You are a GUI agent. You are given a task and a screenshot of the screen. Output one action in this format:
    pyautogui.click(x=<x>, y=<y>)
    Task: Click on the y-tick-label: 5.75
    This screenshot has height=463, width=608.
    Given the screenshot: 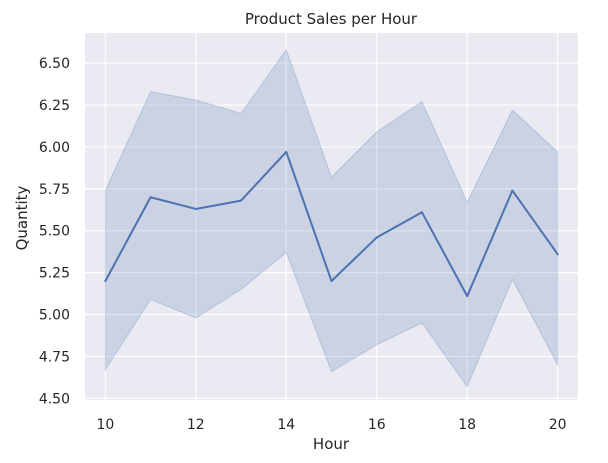 What is the action you would take?
    pyautogui.click(x=54, y=190)
    